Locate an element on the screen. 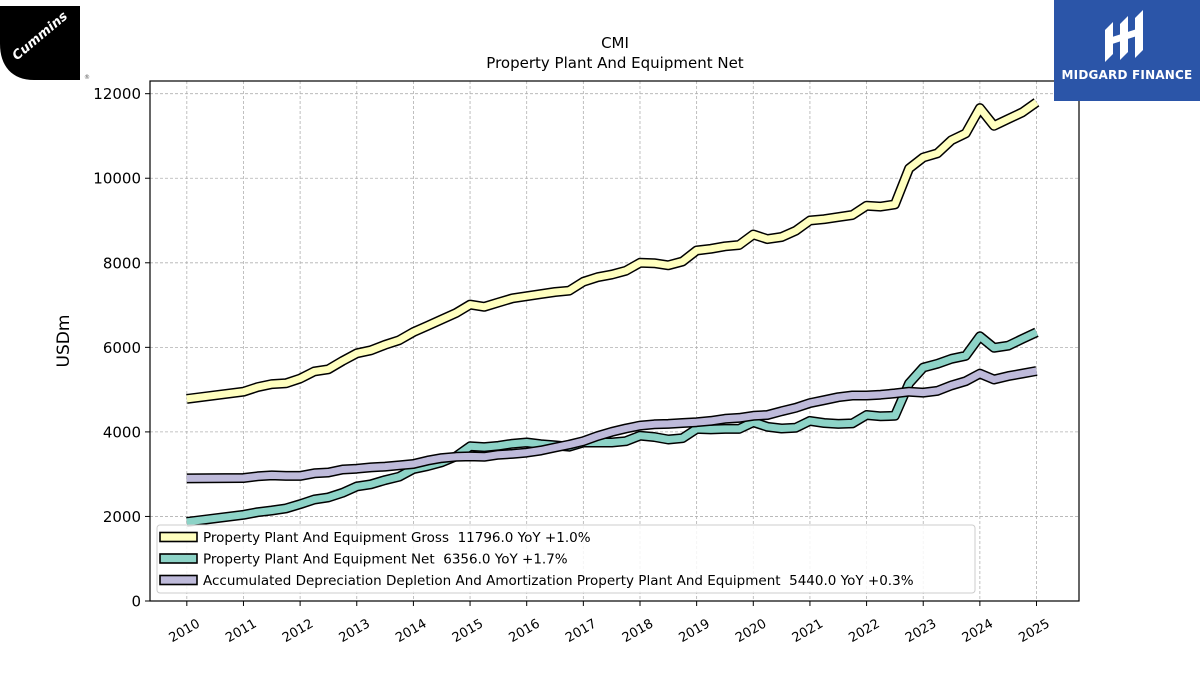 Image resolution: width=1200 pixels, height=675 pixels. series-line-fill is located at coordinates (612, 424).